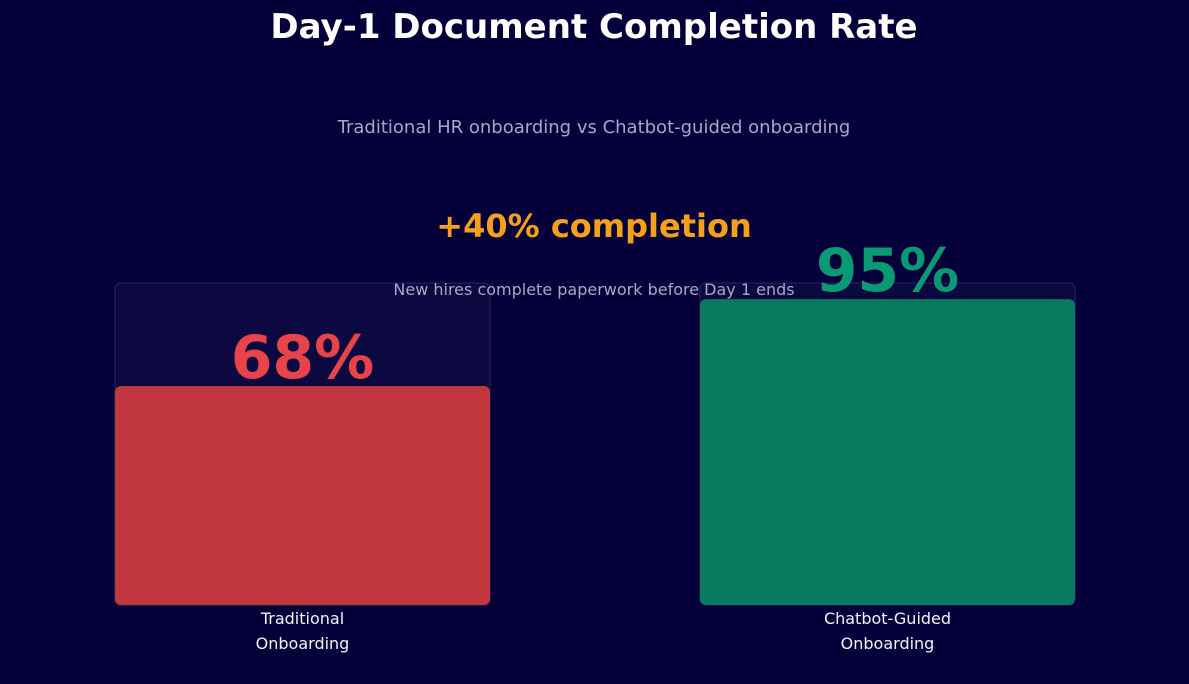  Describe the element at coordinates (593, 27) in the screenshot. I see `chart-title: Day-1 Document Completion Rate` at that location.